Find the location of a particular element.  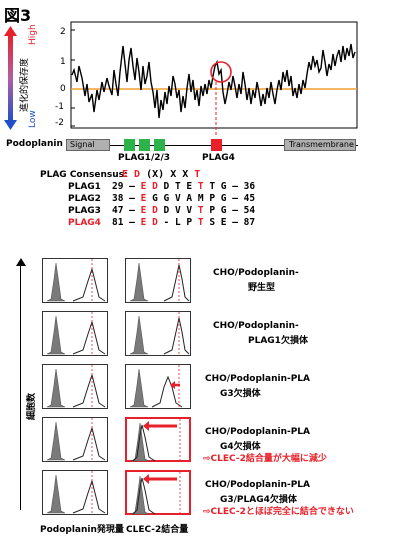

tick-label: -1 is located at coordinates (59, 107).